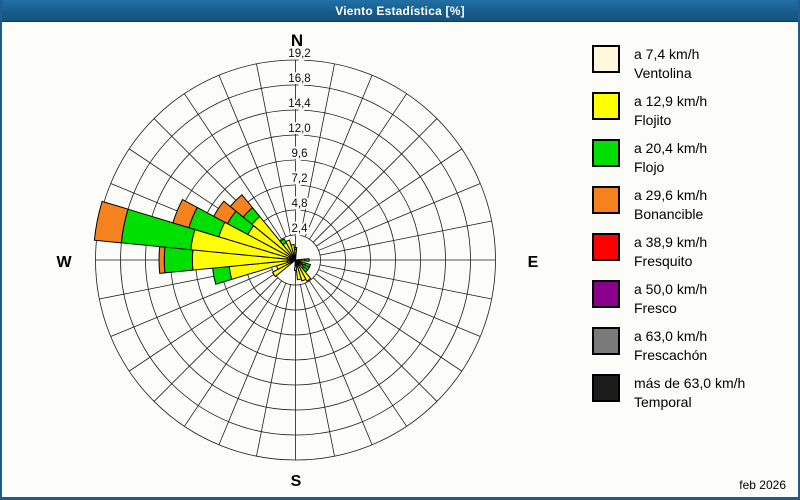 Image resolution: width=800 pixels, height=500 pixels. What do you see at coordinates (300, 154) in the screenshot?
I see `ring-tick-label: 9,6` at bounding box center [300, 154].